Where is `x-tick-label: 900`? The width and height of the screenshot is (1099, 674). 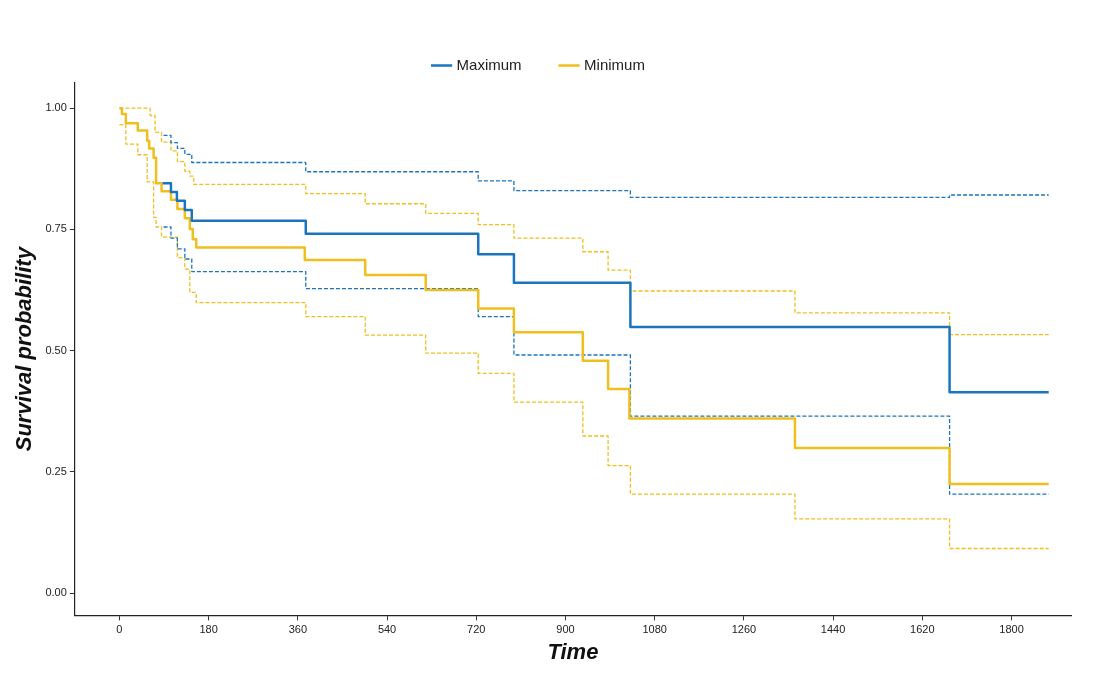 x-tick-label: 900 is located at coordinates (565, 629).